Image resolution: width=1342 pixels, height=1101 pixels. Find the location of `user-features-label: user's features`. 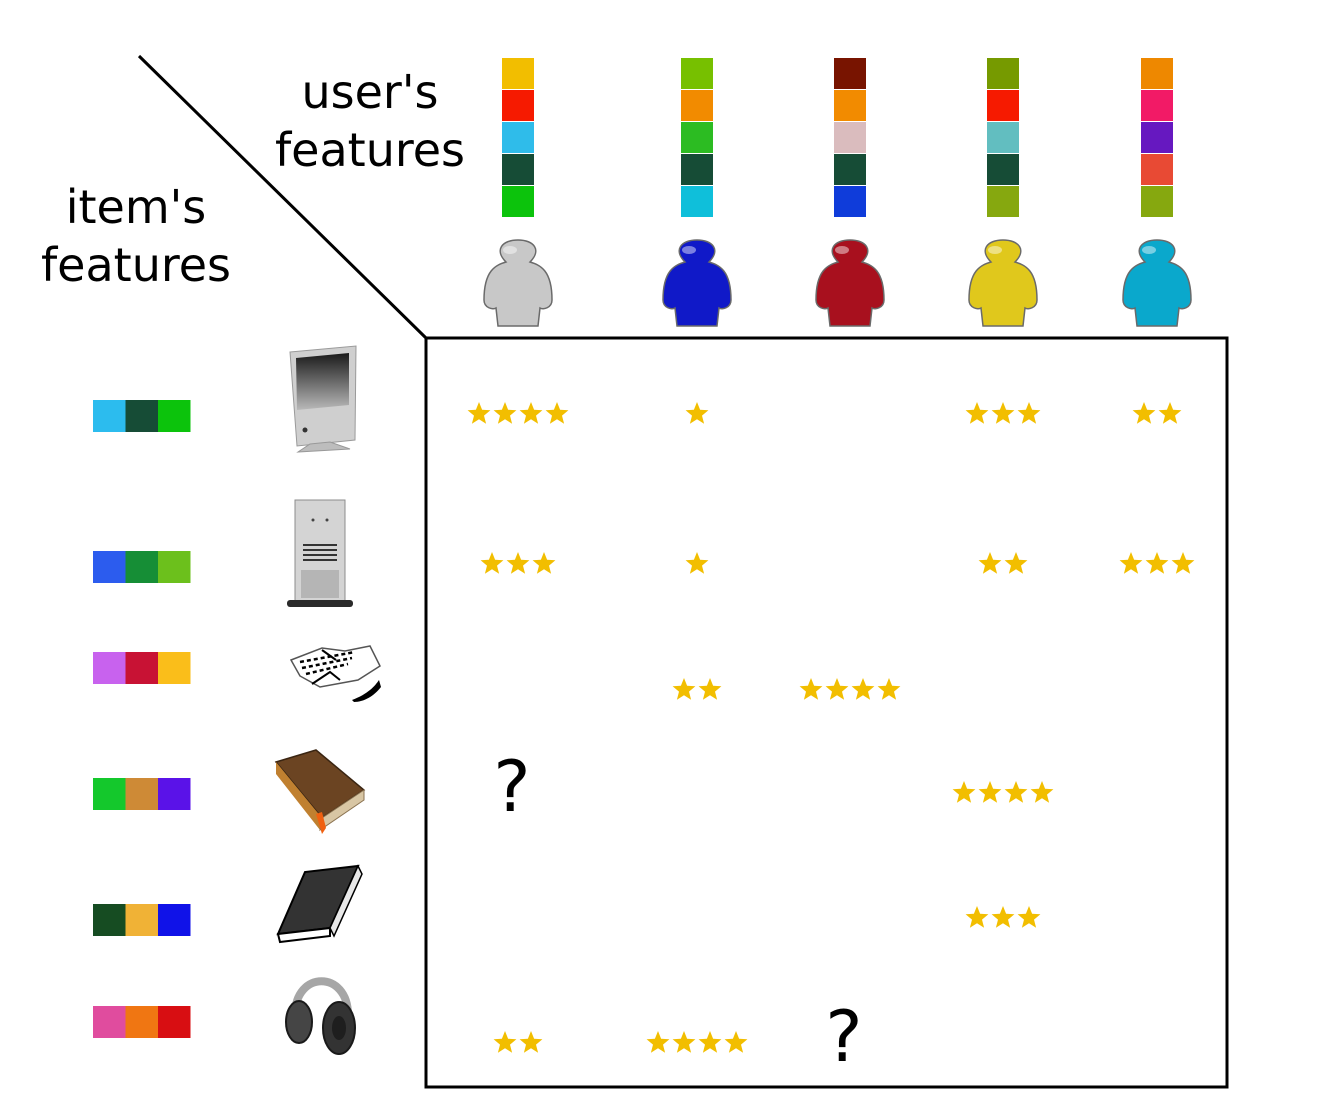

user-features-label: user's features is located at coordinates (370, 121).